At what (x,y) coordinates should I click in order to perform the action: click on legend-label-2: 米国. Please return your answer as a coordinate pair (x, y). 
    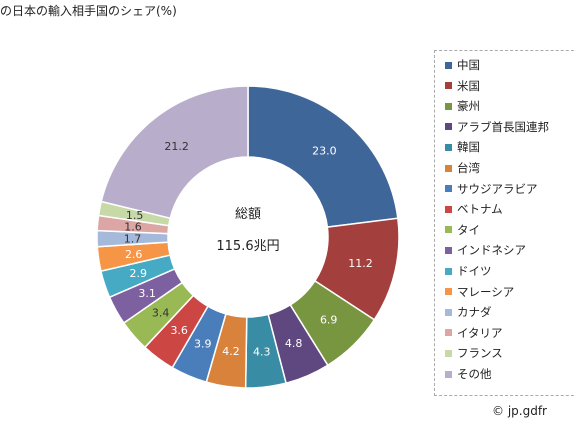
    Looking at the image, I should click on (468, 85).